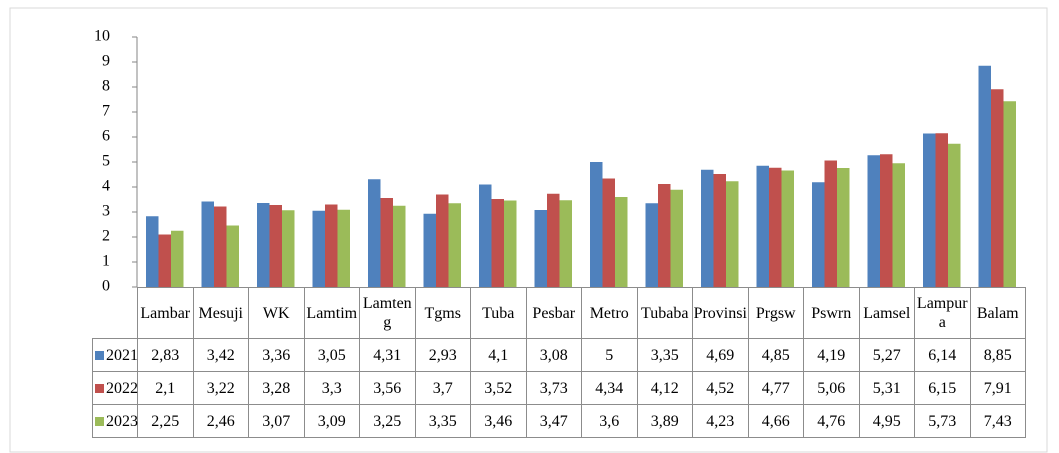  Describe the element at coordinates (609, 313) in the screenshot. I see `x-tick-label: Metro` at that location.